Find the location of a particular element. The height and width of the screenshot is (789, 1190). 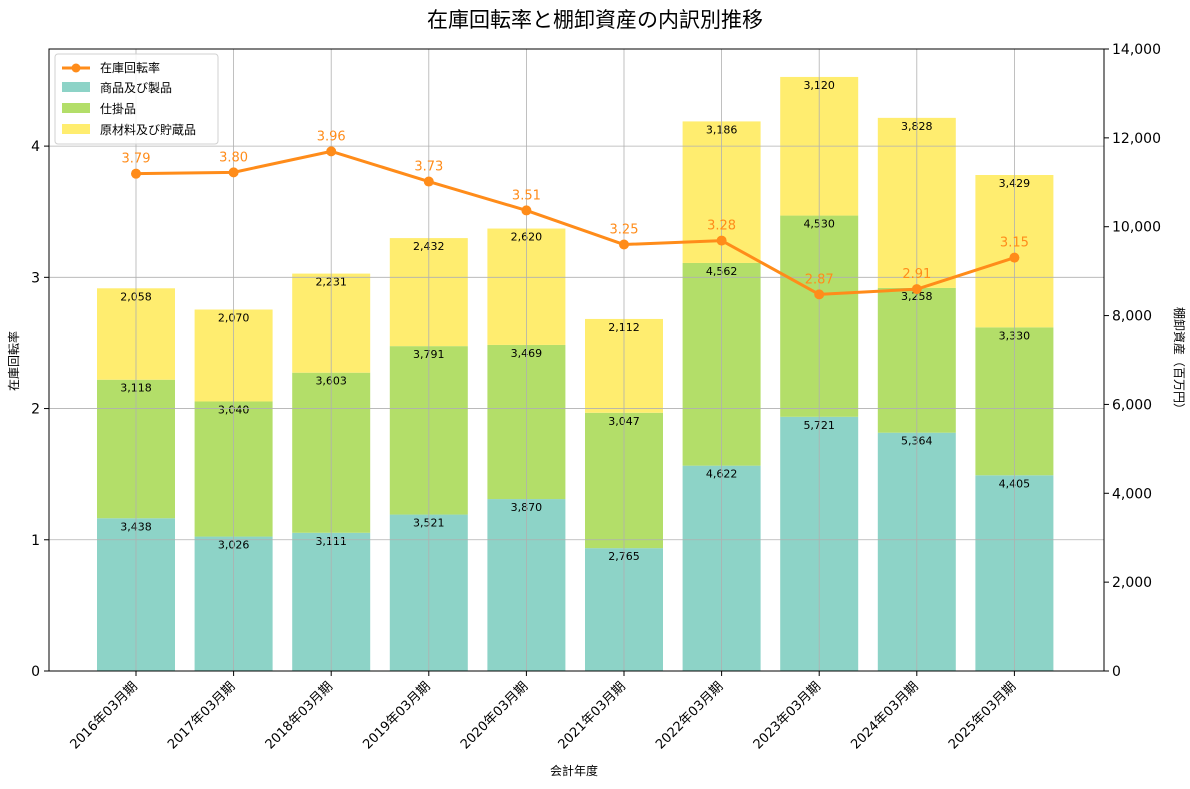

y-axis-right-label: 棚卸資産（百万円） is located at coordinates (1179, 361).